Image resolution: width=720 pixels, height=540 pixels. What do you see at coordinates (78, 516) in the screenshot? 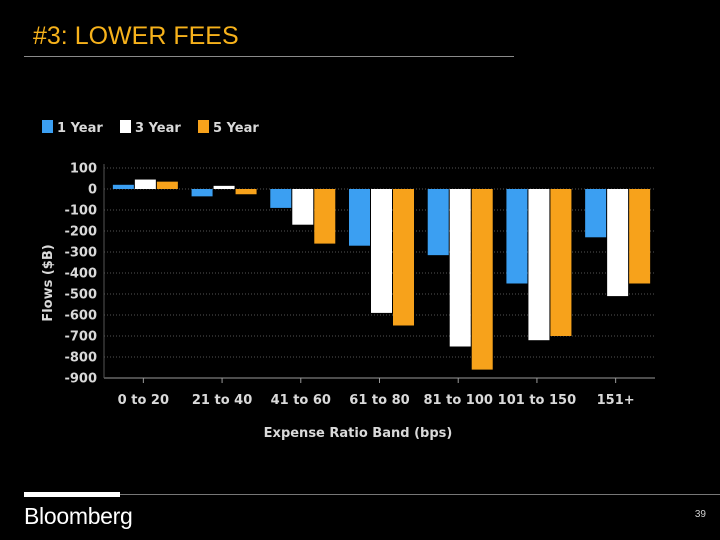
I see `bloomberg-logo: Bloomberg` at bounding box center [78, 516].